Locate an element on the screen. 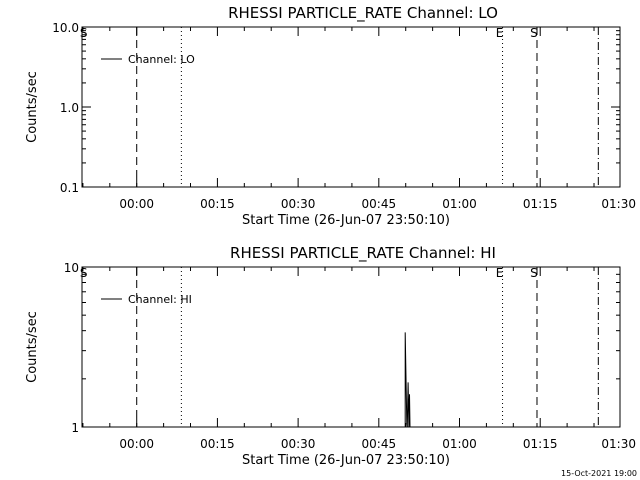  series-line is located at coordinates (407, 380).